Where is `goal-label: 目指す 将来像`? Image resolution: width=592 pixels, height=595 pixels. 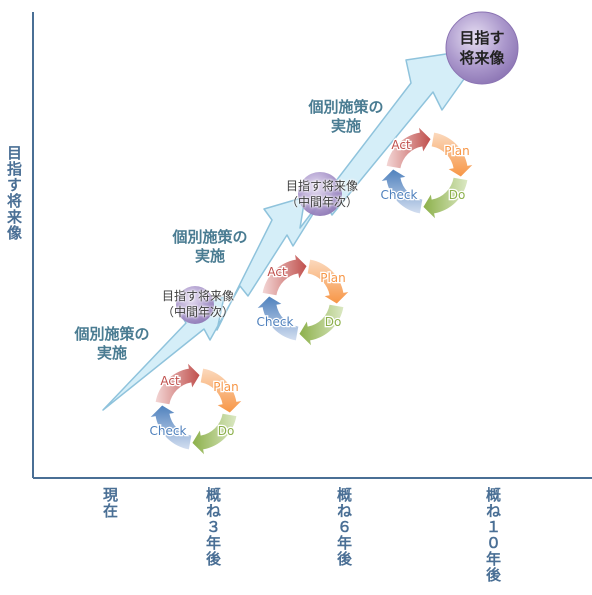
goal-label: 目指す 将来像 is located at coordinates (482, 48).